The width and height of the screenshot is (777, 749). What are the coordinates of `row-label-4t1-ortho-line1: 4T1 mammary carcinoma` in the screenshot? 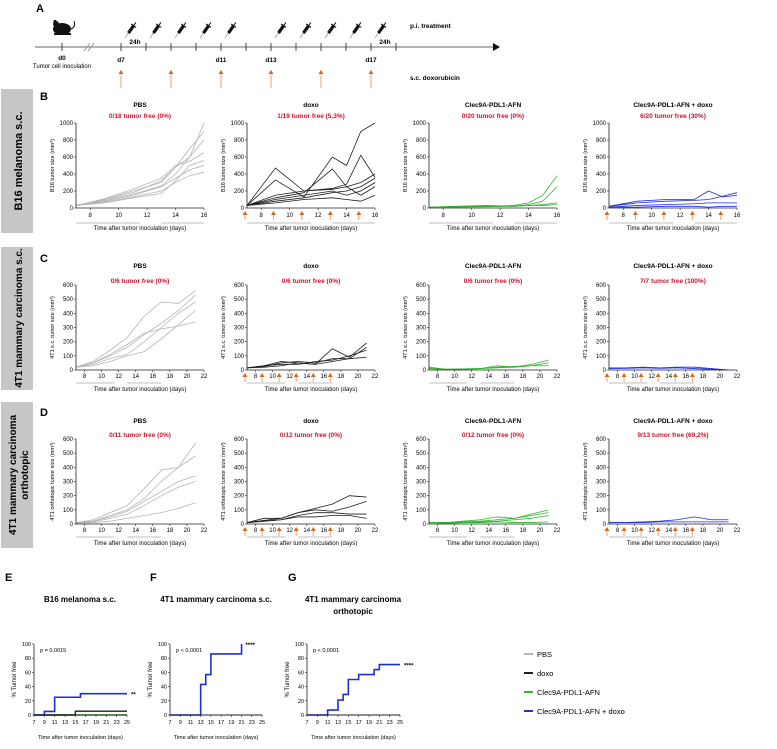 It's located at (13, 475).